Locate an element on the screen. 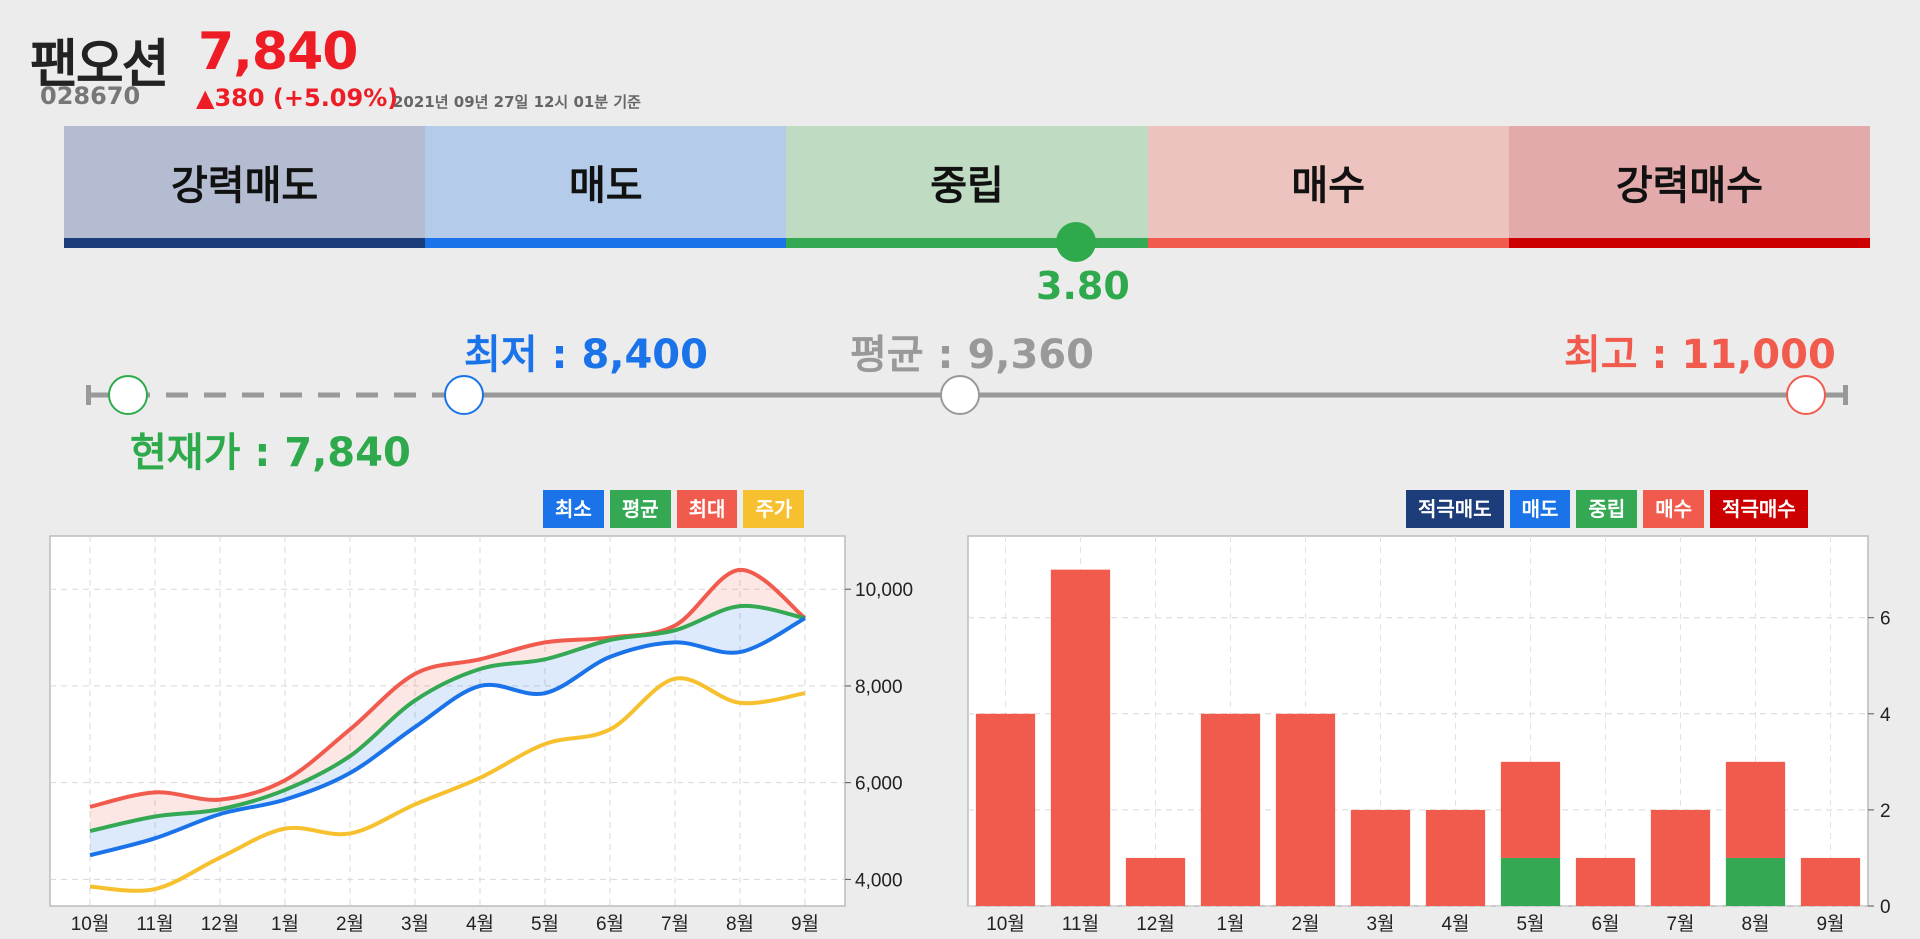 This screenshot has height=939, width=1920. current-price: 7,840 is located at coordinates (278, 52).